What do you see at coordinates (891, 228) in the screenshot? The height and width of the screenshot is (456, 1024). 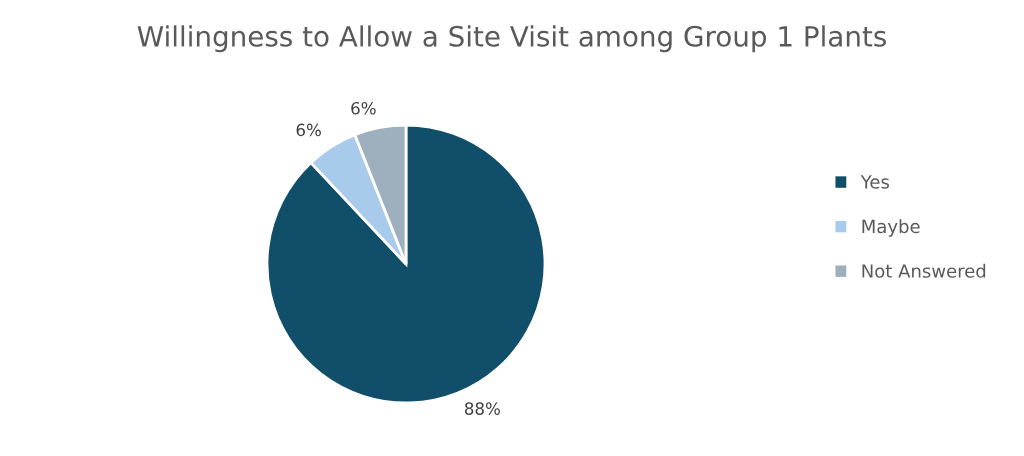 I see `legend-label: Maybe` at bounding box center [891, 228].